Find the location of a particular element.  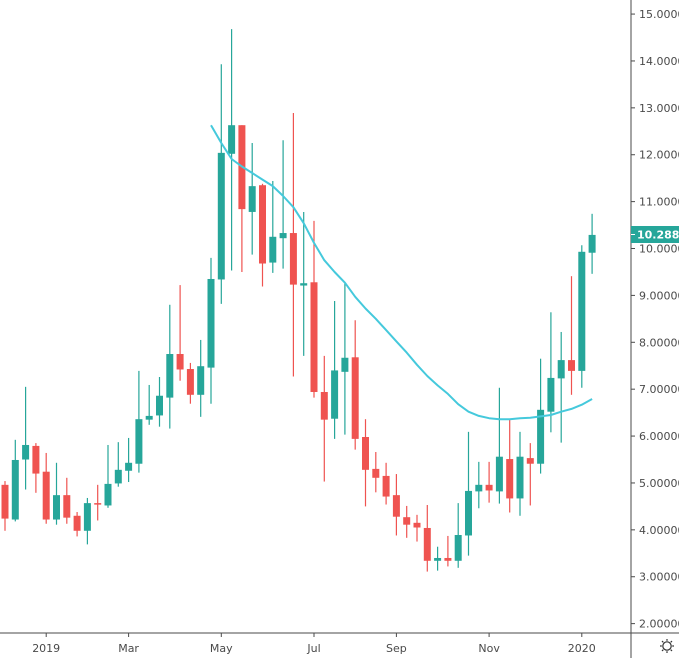

time-axis: 2019 Mar May Jul Sep Nov 2020 is located at coordinates (314, 644).